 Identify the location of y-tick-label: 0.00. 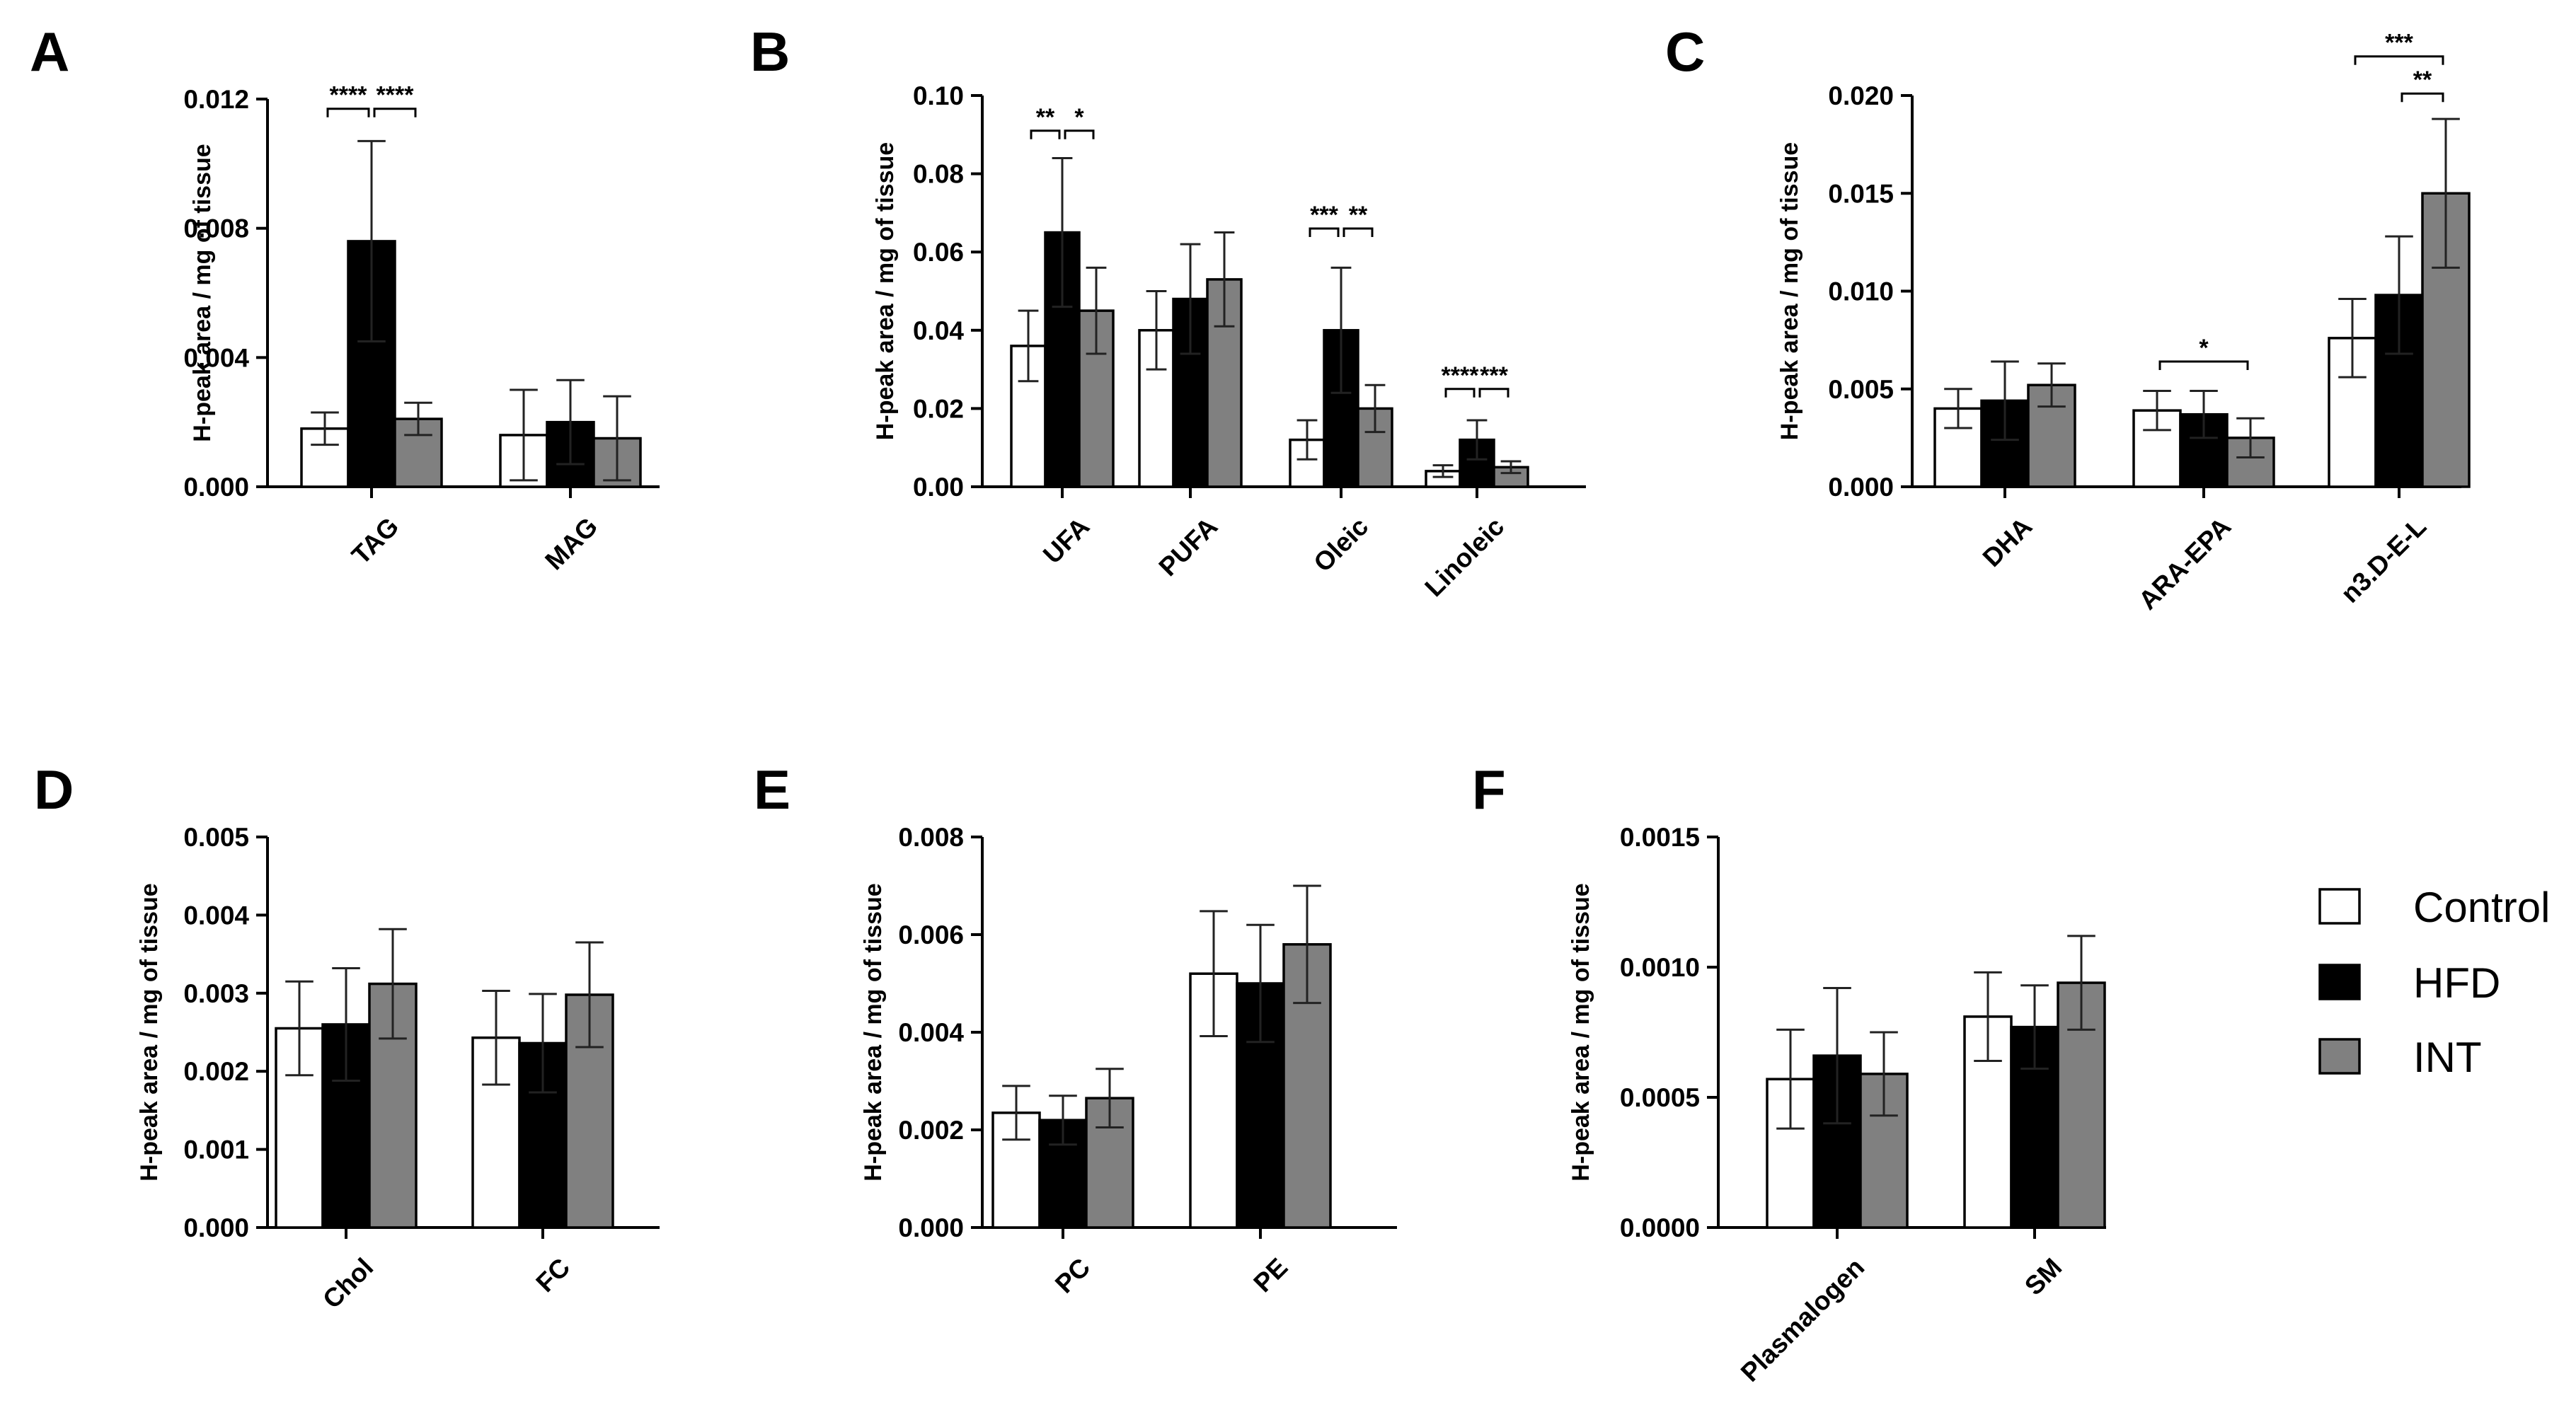
(939, 488).